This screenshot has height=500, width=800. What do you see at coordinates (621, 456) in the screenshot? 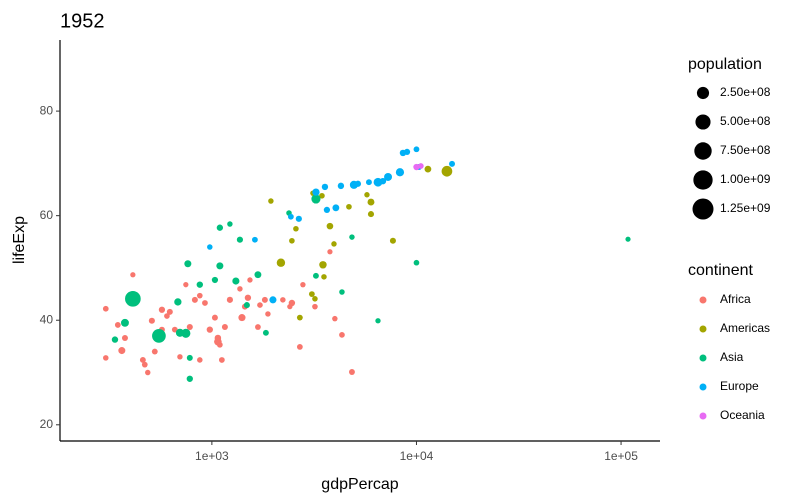
I see `x-tick-label: 1e+05` at bounding box center [621, 456].